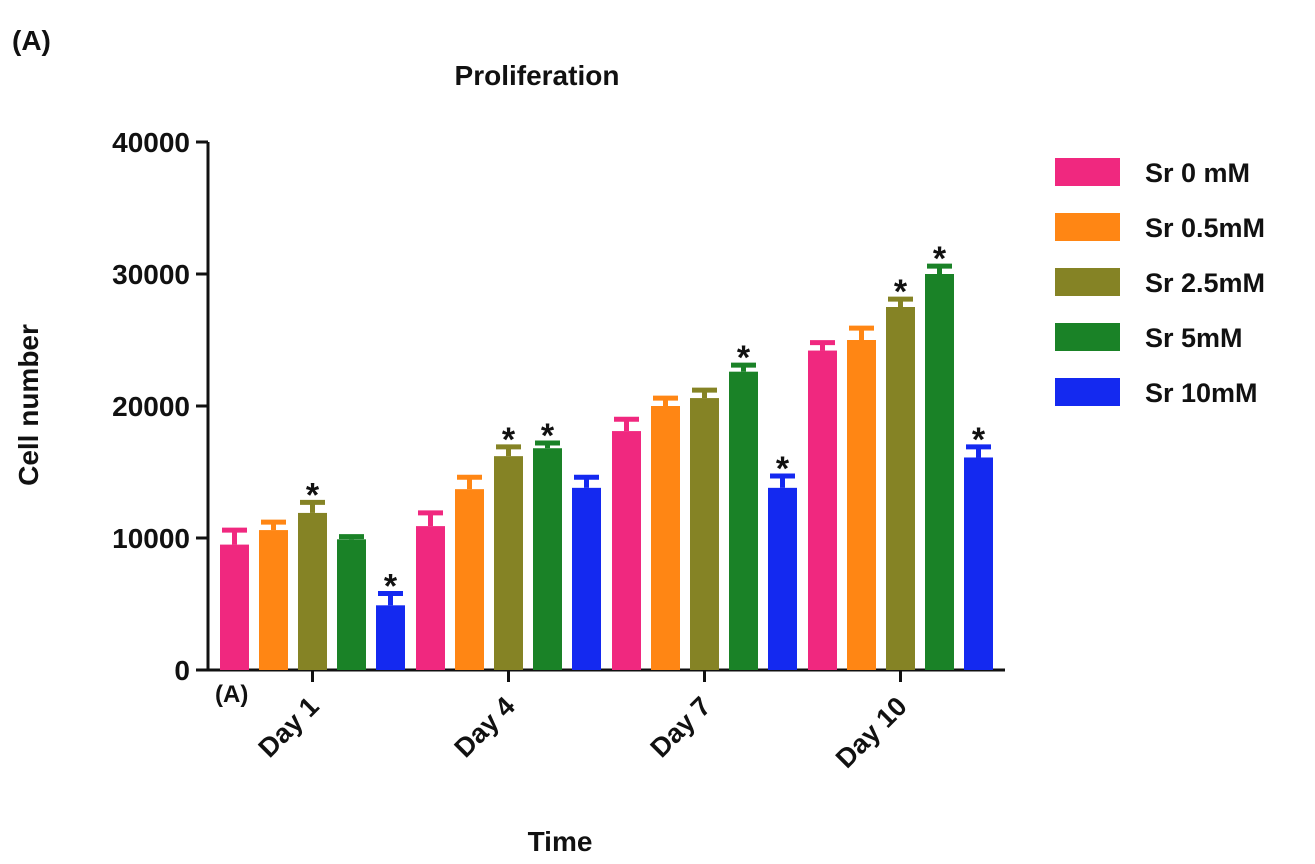 The height and width of the screenshot is (864, 1315). What do you see at coordinates (1205, 228) in the screenshot?
I see `legend-label: Sr 0.5mM` at bounding box center [1205, 228].